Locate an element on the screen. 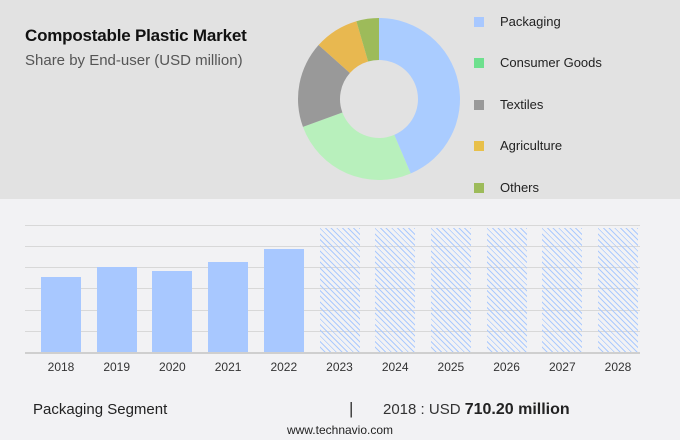  donut-slice-textiles is located at coordinates (324, 86).